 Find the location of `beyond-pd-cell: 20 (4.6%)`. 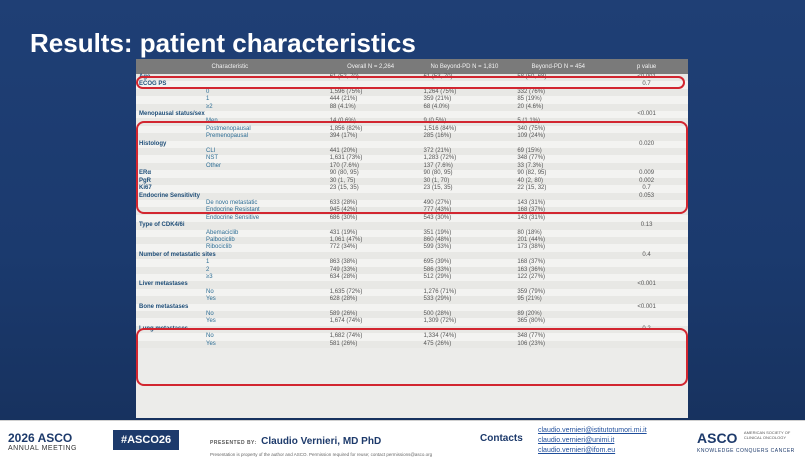

beyond-pd-cell: 20 (4.6%) is located at coordinates (558, 107).